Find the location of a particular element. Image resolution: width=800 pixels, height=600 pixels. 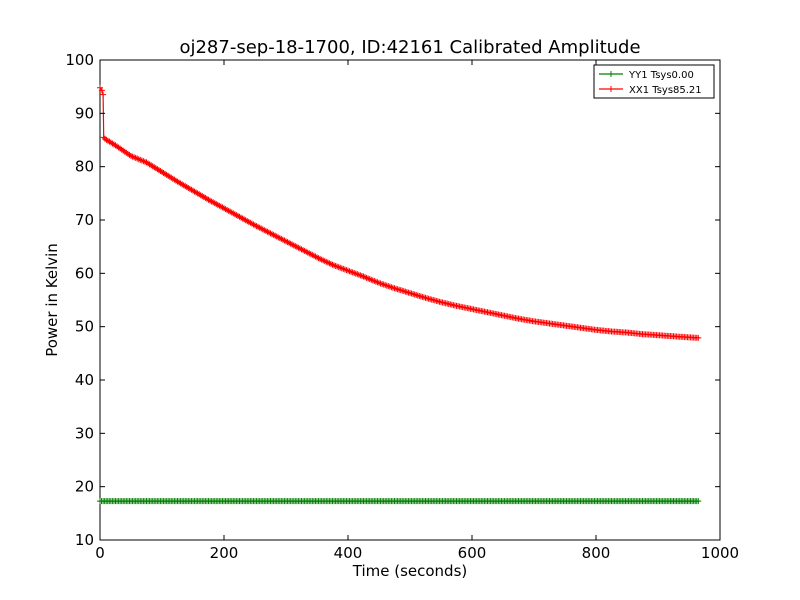

y-tick-label: 80 is located at coordinates (84, 167).